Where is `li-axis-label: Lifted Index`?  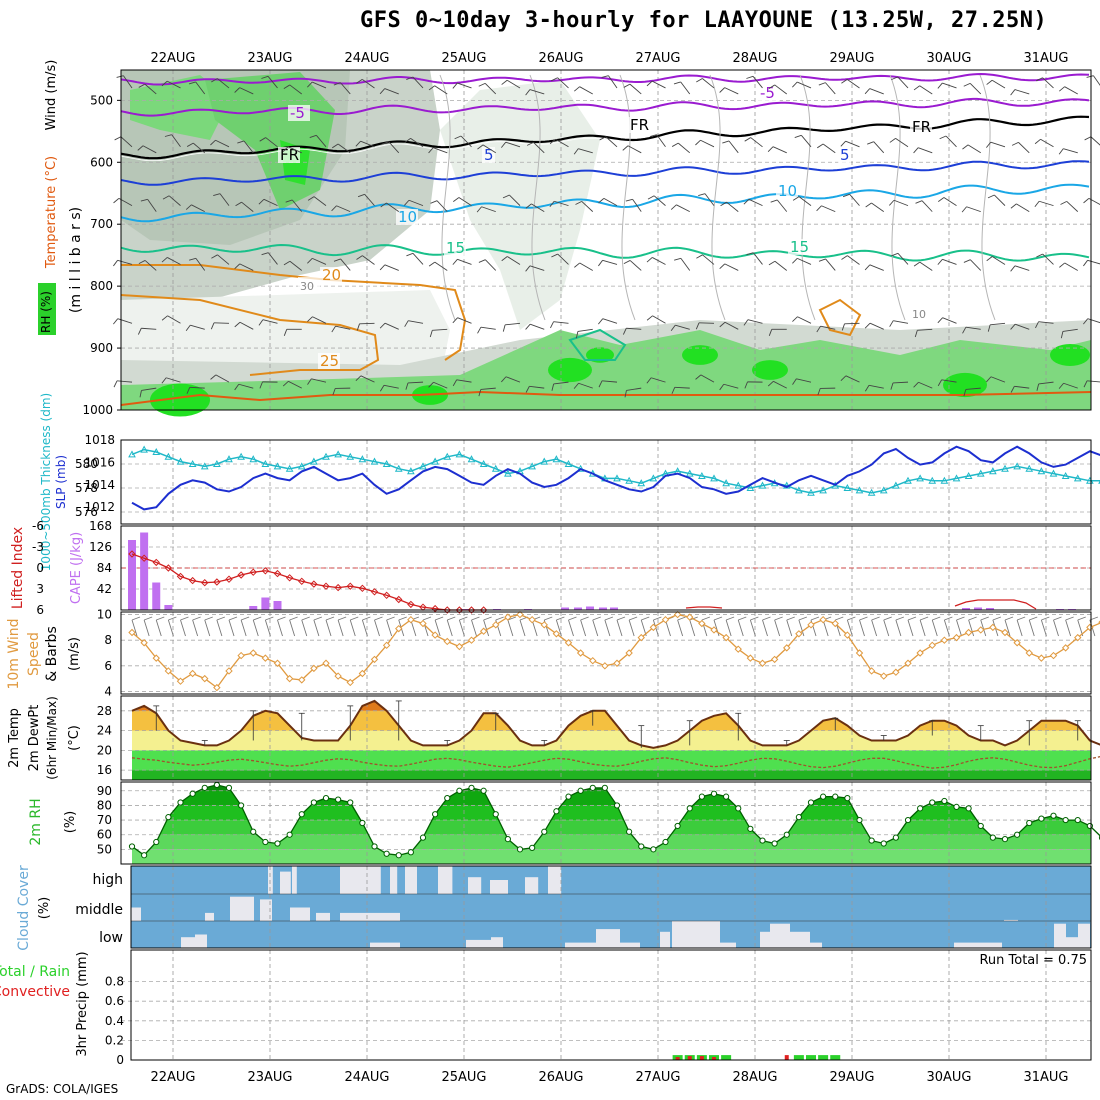
li-axis-label: Lifted Index is located at coordinates (18, 568).